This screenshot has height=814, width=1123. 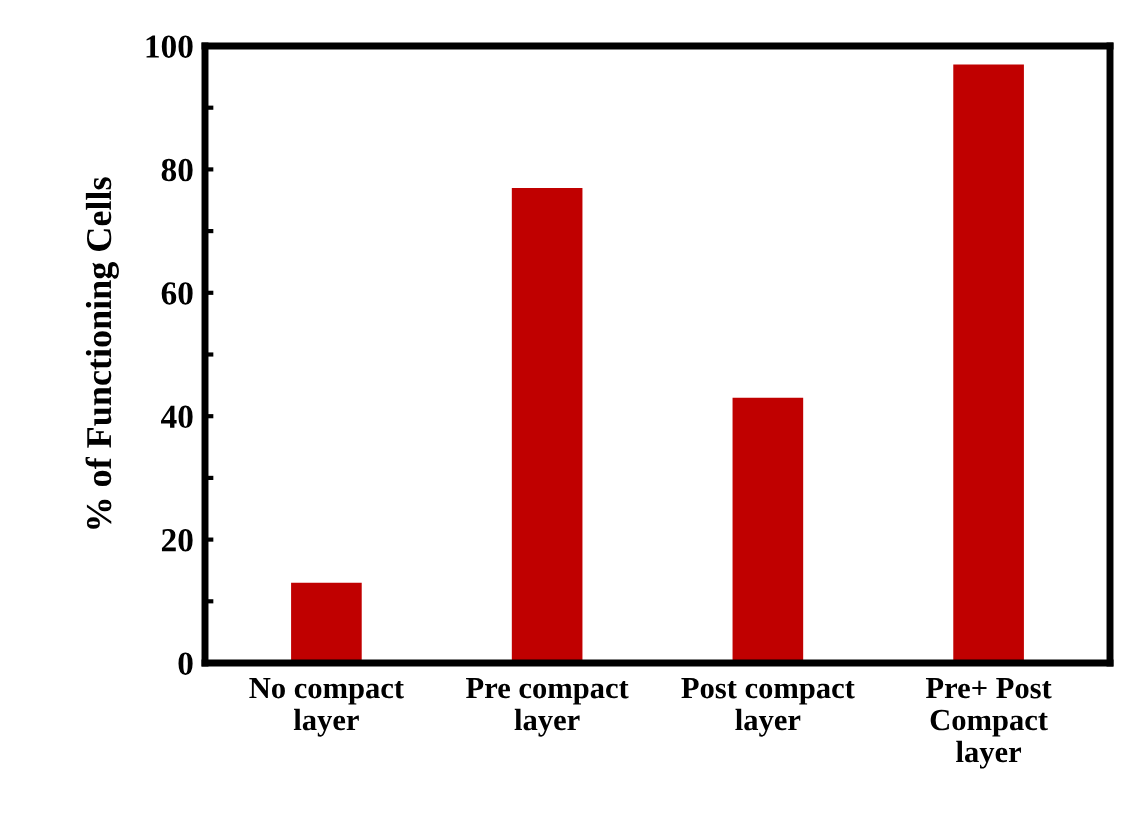 What do you see at coordinates (768, 707) in the screenshot?
I see `x-tick-label: Post compact layer` at bounding box center [768, 707].